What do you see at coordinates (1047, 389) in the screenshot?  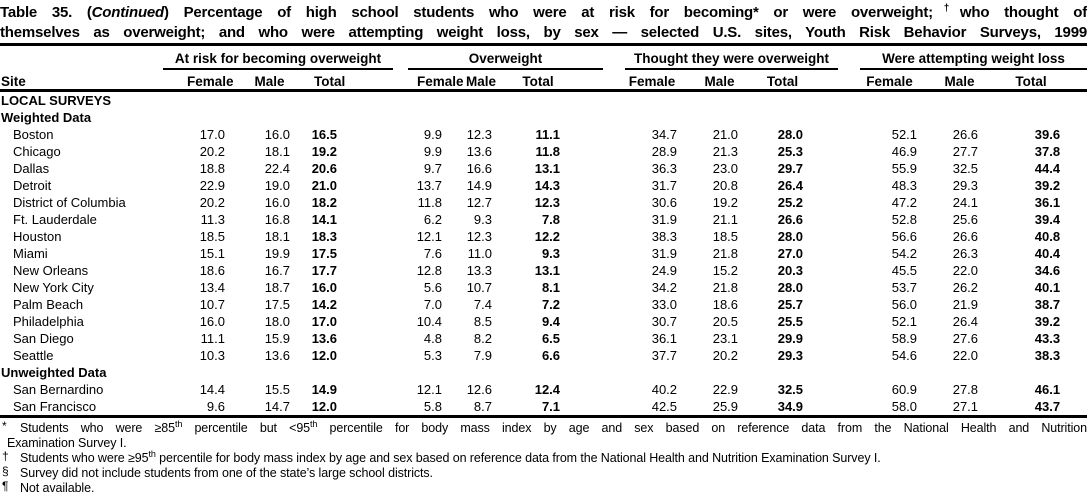 I see `total-value-cell: 46.1` at bounding box center [1047, 389].